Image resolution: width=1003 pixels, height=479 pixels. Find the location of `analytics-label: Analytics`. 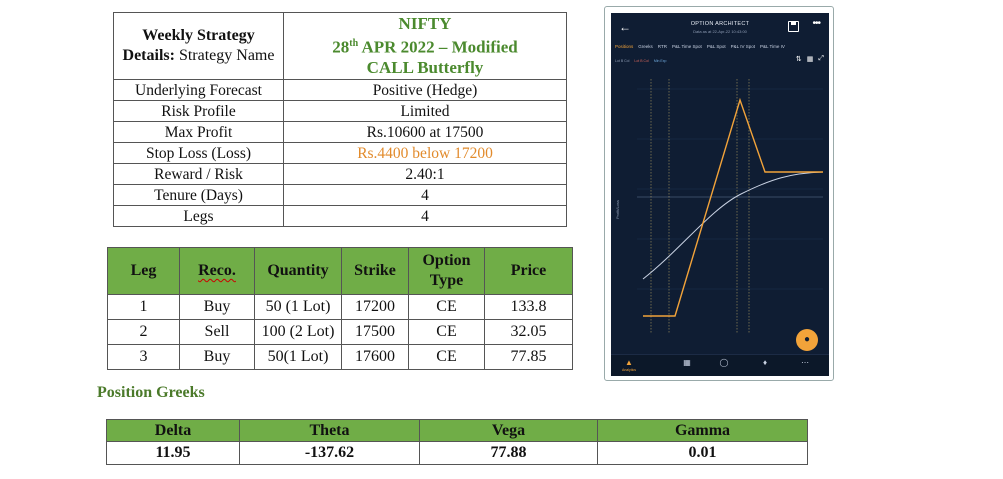

analytics-label: Analytics is located at coordinates (628, 370).